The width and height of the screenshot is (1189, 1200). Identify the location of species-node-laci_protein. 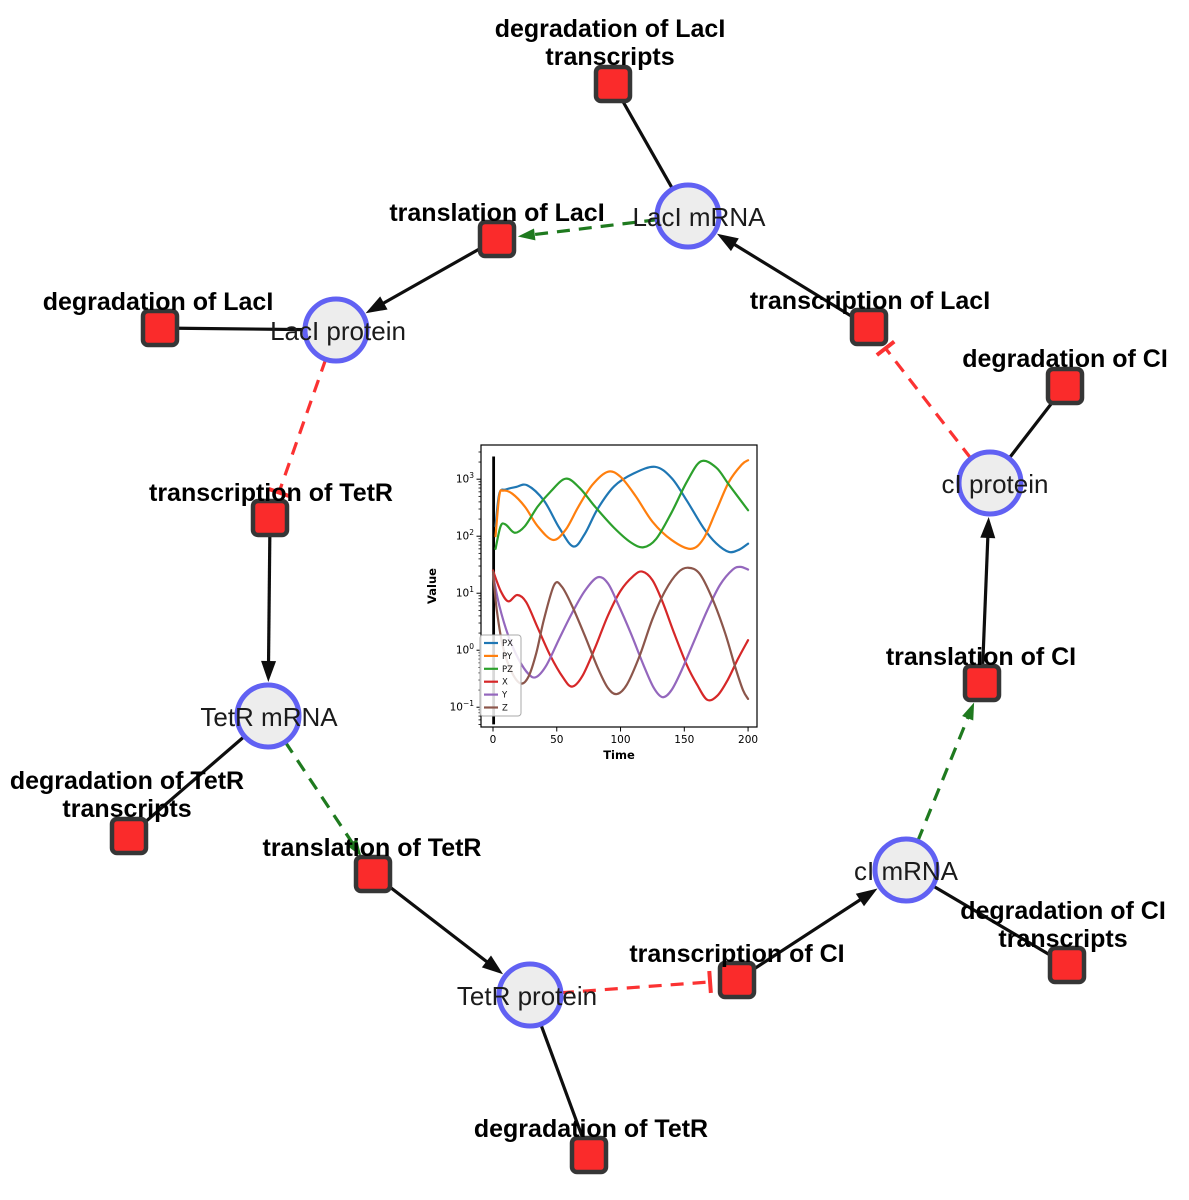
(336, 330).